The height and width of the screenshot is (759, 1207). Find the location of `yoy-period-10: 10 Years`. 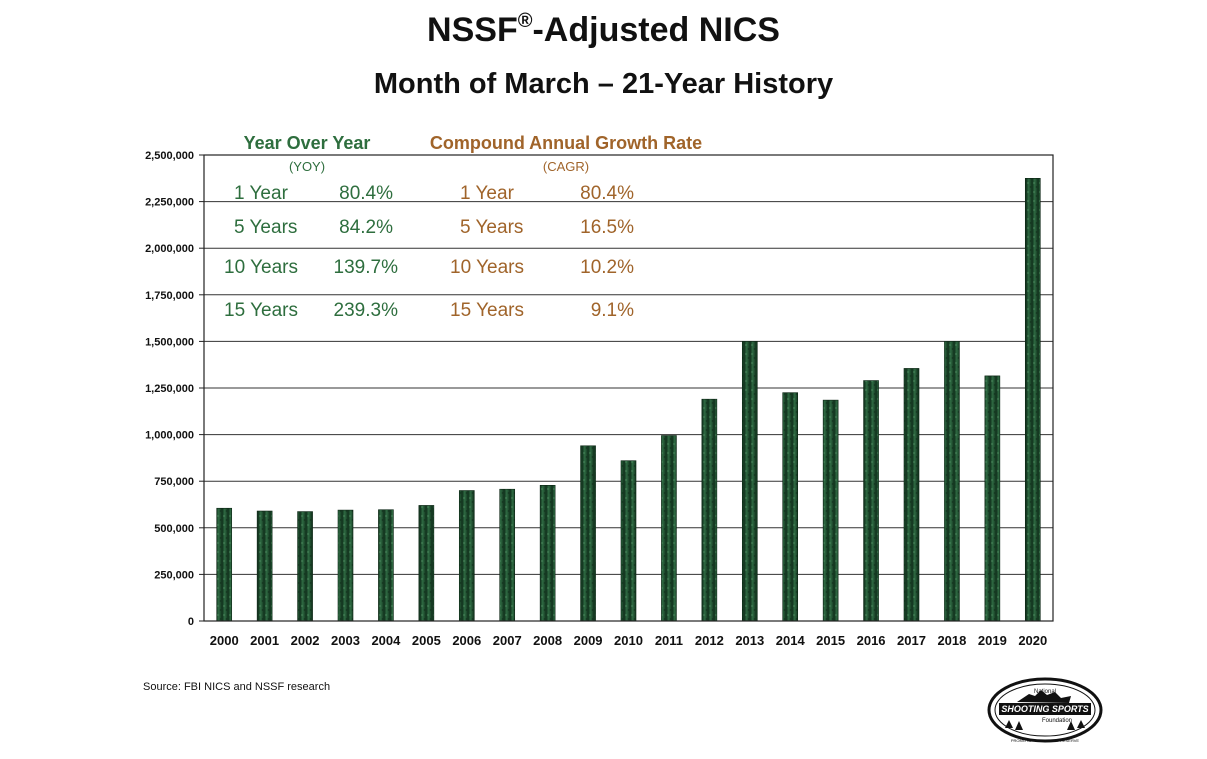

yoy-period-10: 10 Years is located at coordinates (261, 267).